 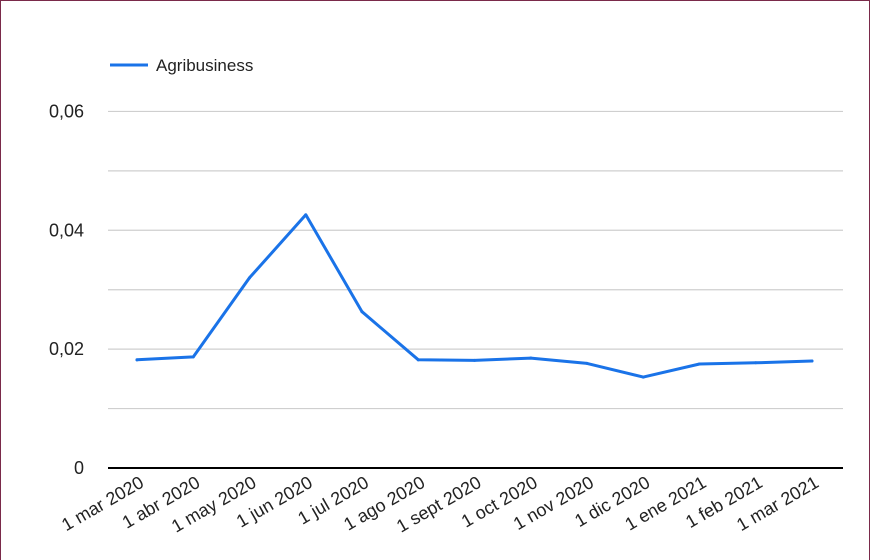 I want to click on y-tick-label: 0,06, so click(x=66, y=111).